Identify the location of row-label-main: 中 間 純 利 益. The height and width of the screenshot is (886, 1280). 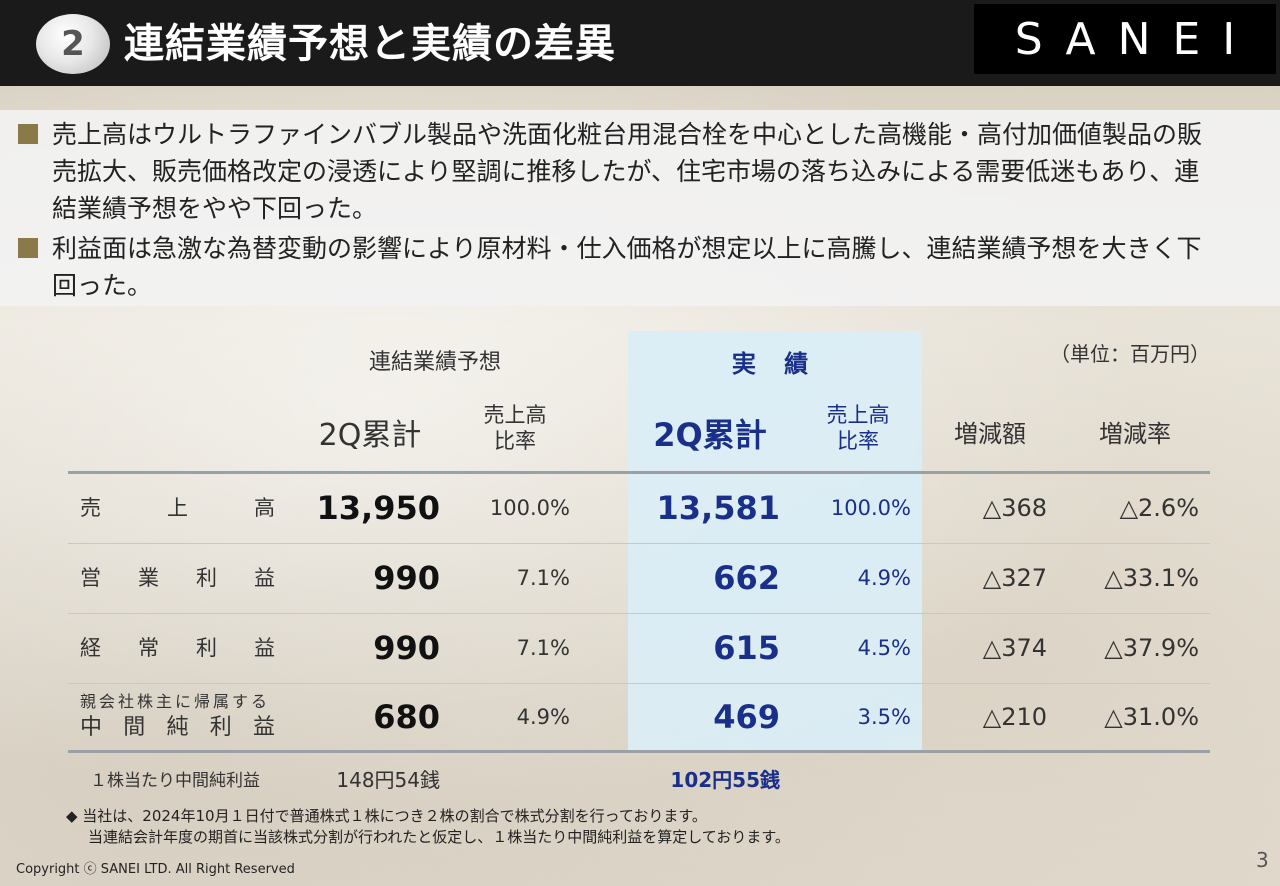
(177, 728).